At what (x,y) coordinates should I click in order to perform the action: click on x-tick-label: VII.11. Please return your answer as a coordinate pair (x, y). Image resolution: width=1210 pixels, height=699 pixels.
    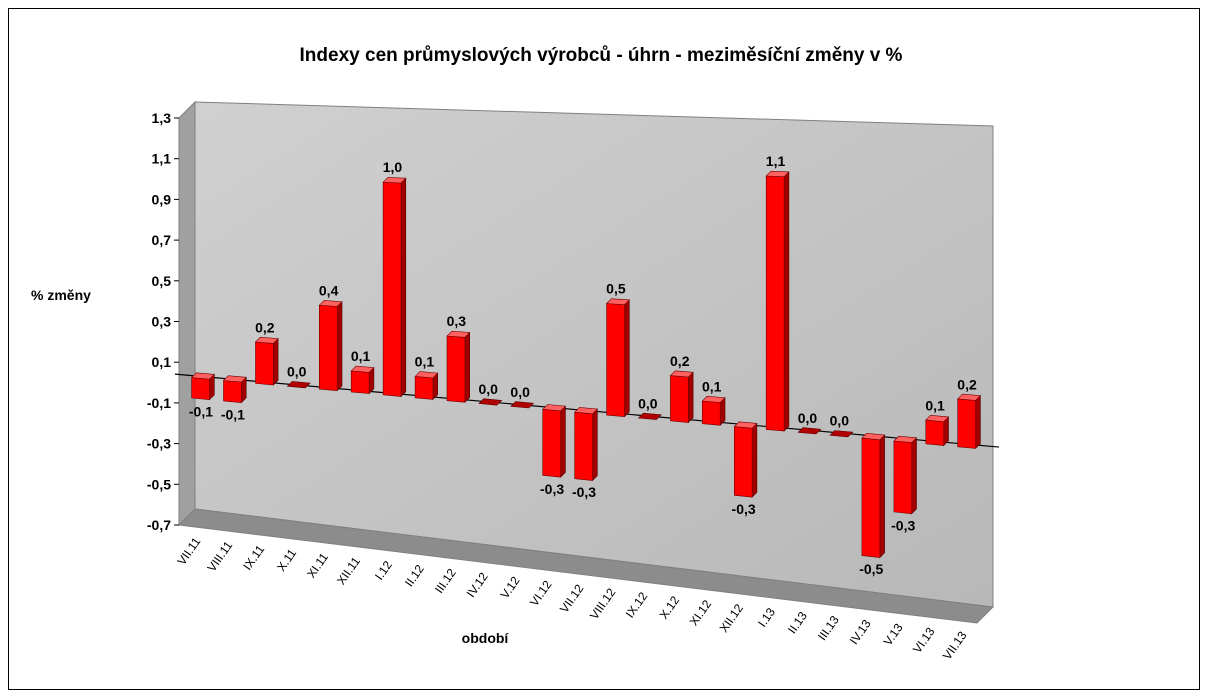
    Looking at the image, I should click on (188, 550).